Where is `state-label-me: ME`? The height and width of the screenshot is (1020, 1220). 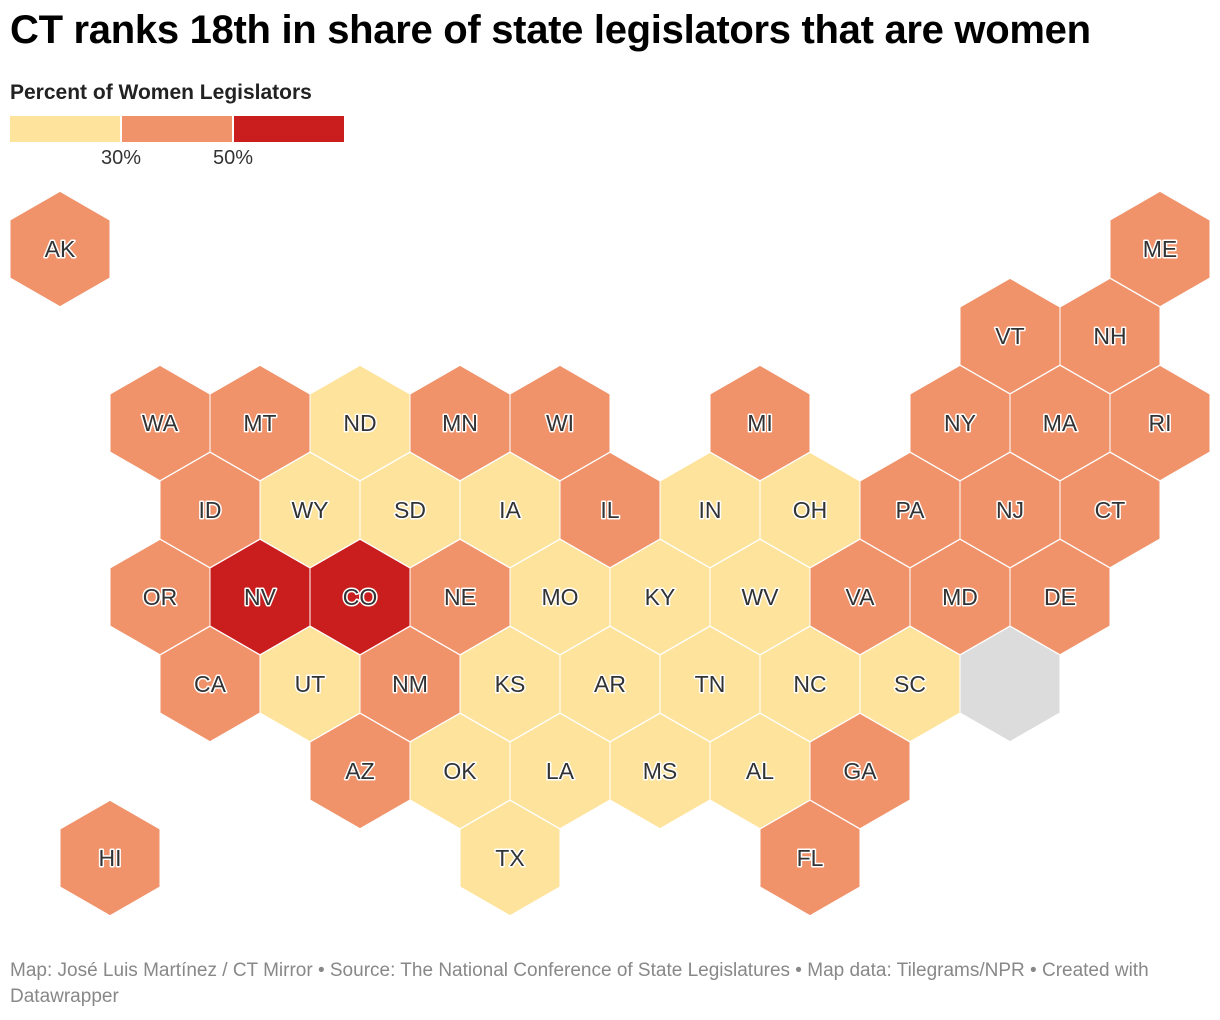 state-label-me: ME is located at coordinates (1160, 249).